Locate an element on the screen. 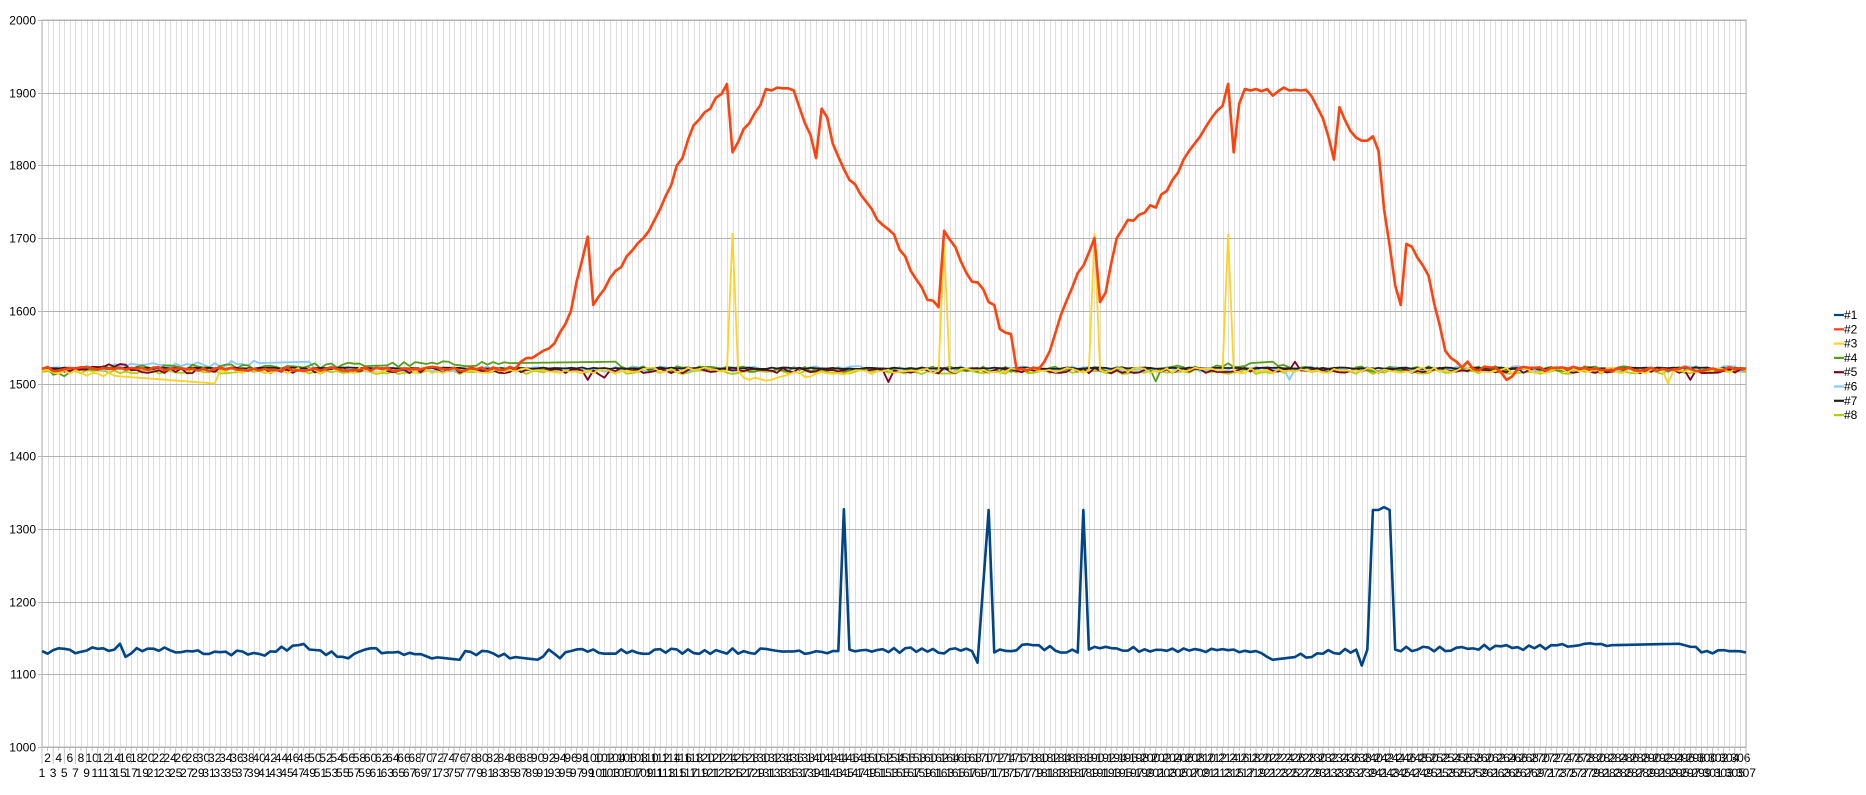 The image size is (1866, 795). x-tick-label: 14 is located at coordinates (115, 758).